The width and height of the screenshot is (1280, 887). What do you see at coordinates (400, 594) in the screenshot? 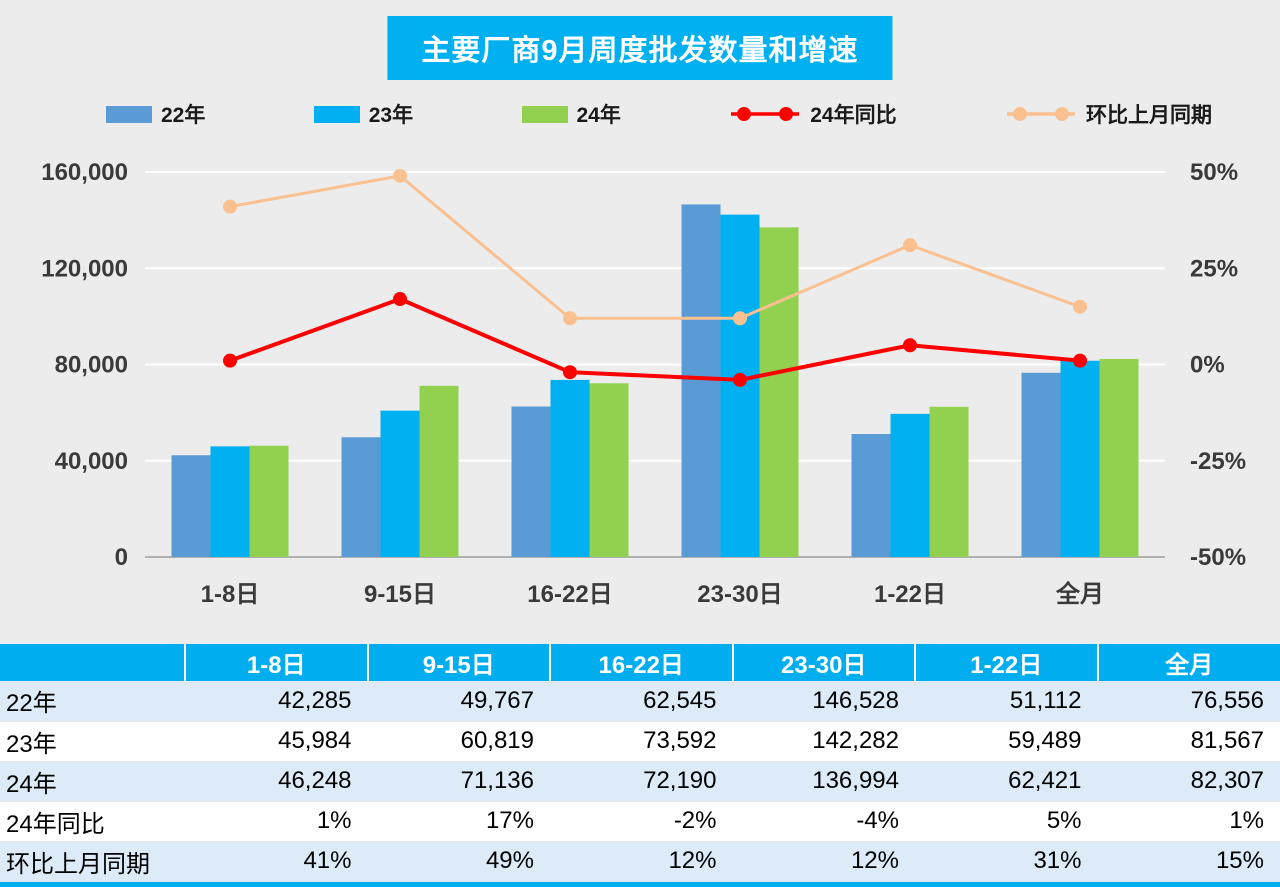
I see `x-axis-label: 9-15日` at bounding box center [400, 594].